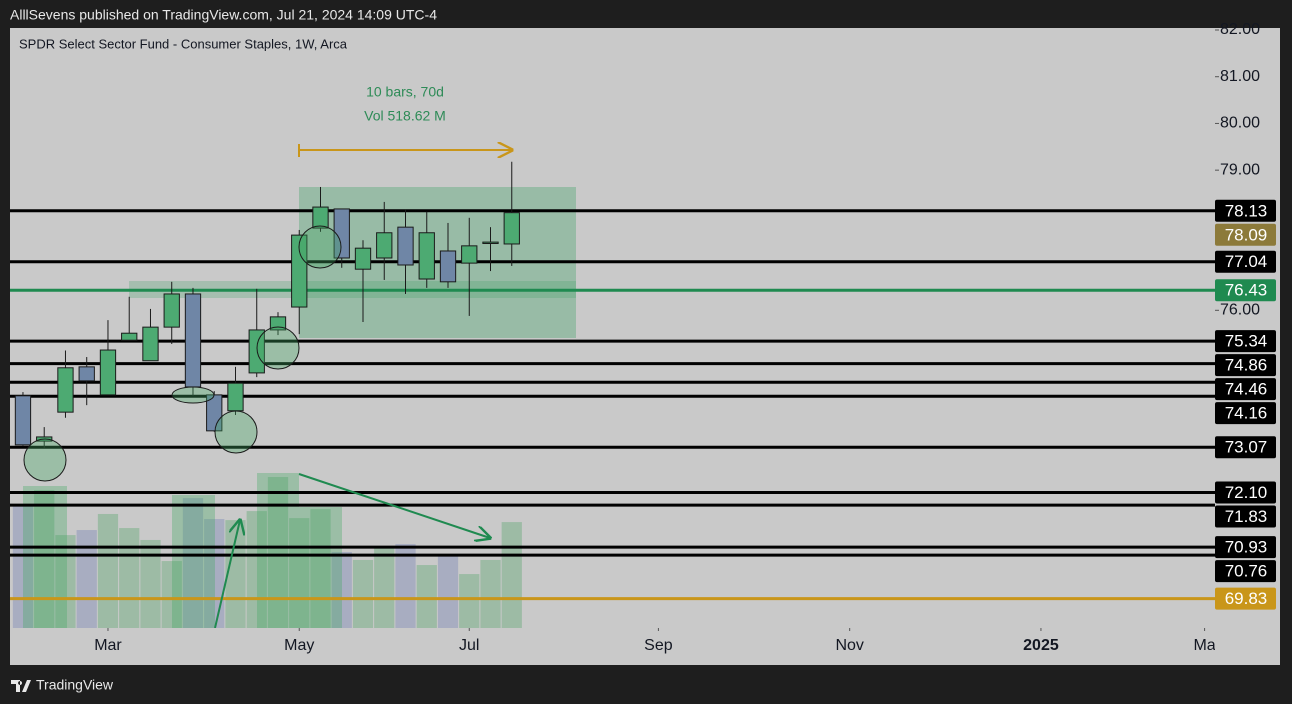  What do you see at coordinates (1240, 123) in the screenshot?
I see `y-tick-label: 80.00` at bounding box center [1240, 123].